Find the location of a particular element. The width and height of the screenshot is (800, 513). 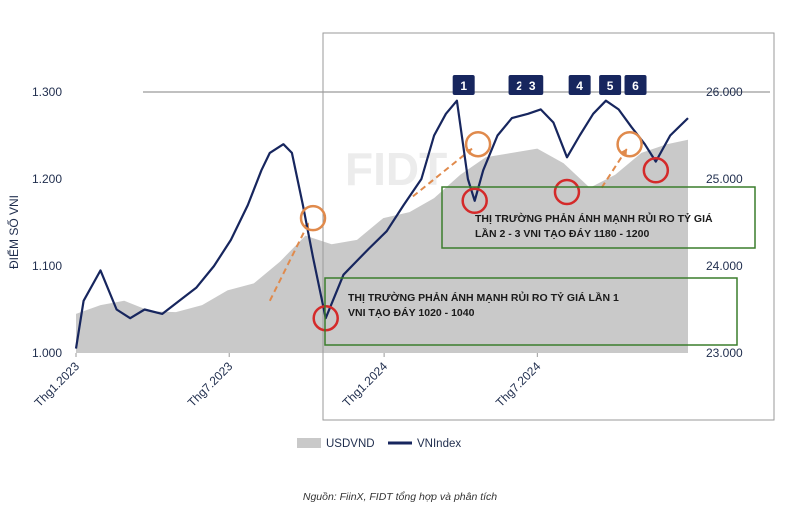

y-right-tick-label: 25.000 is located at coordinates (724, 179).